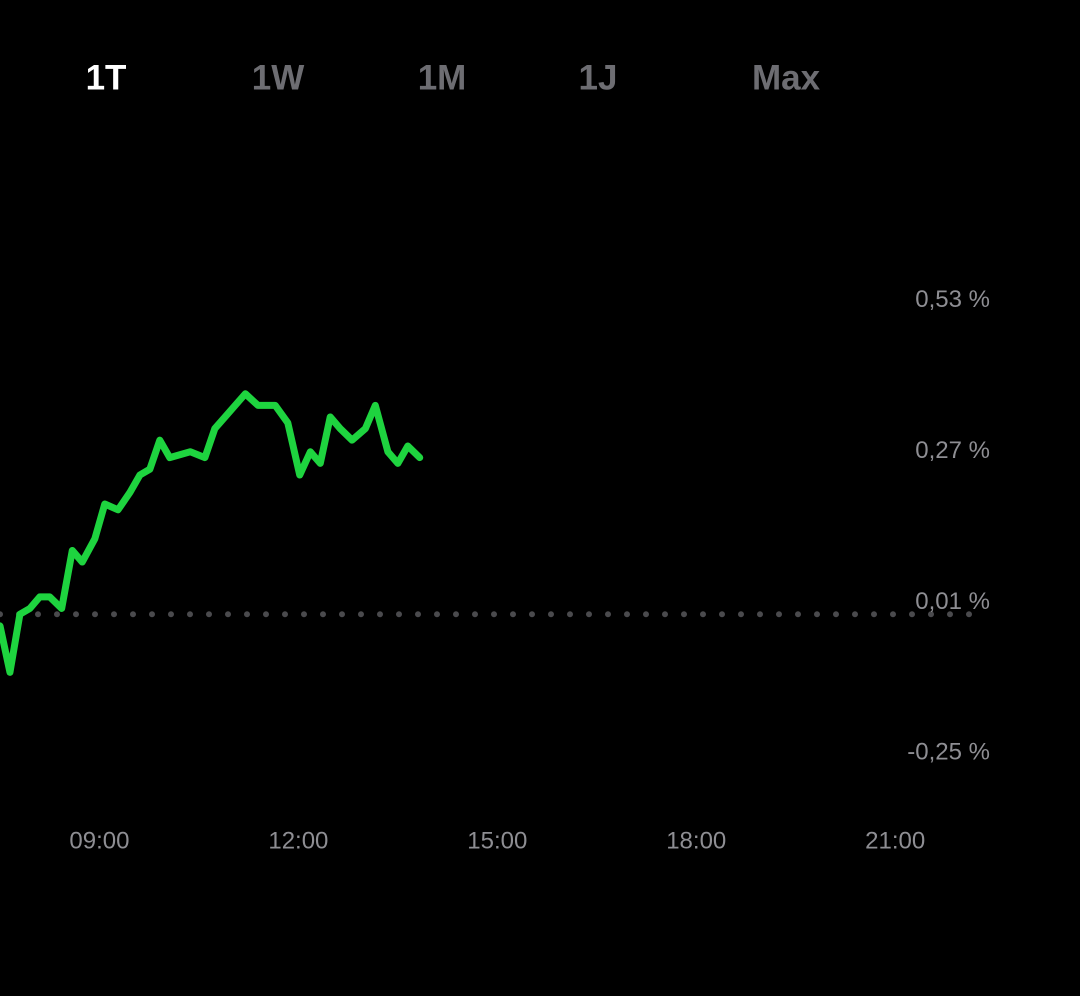  Describe the element at coordinates (99, 840) in the screenshot. I see `x-tick-label: 09:00` at that location.